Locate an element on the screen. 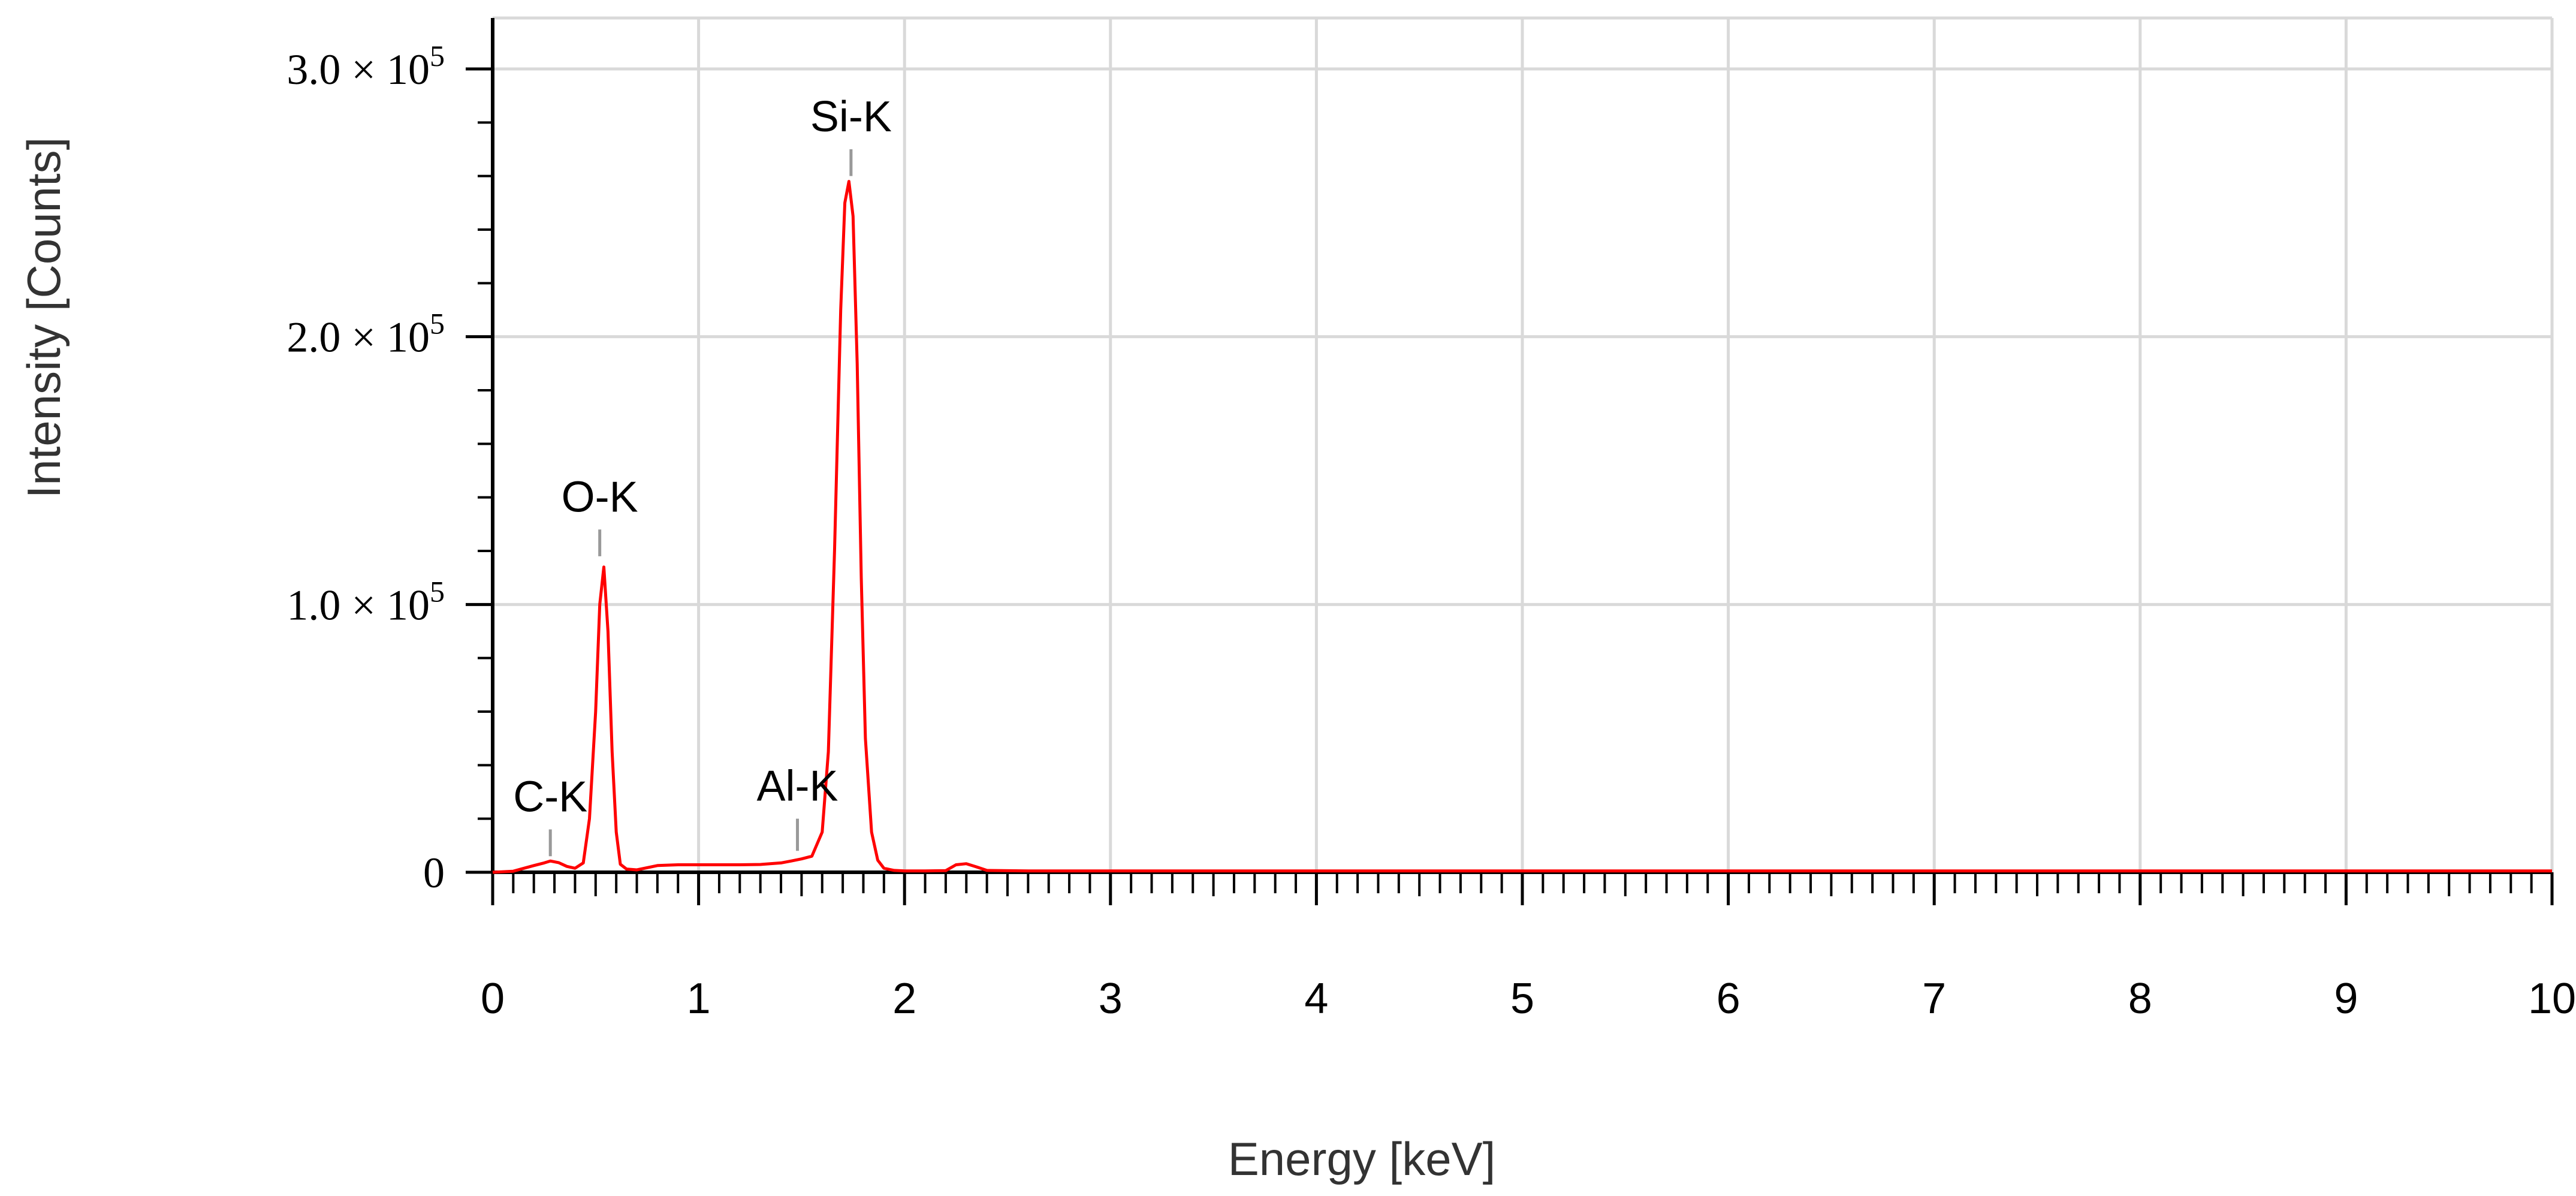 The image size is (2576, 1196). y-tick-label-3: 3.0 × 10⁵ is located at coordinates (366, 66).